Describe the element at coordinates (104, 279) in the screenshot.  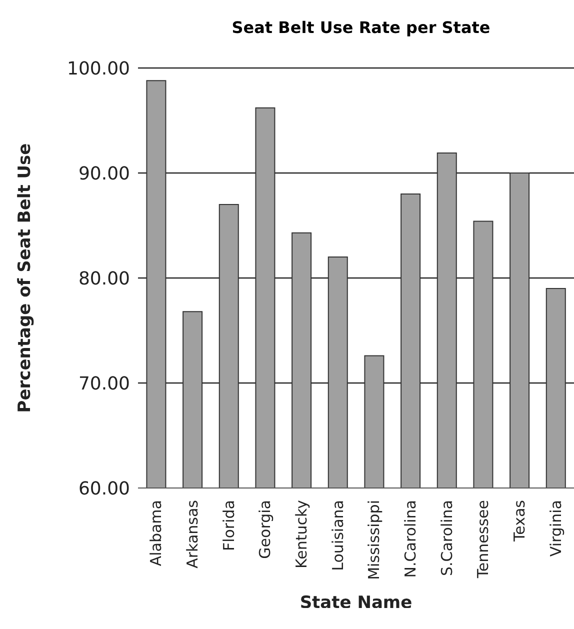
I see `y-tick-label: 80.00` at that location.